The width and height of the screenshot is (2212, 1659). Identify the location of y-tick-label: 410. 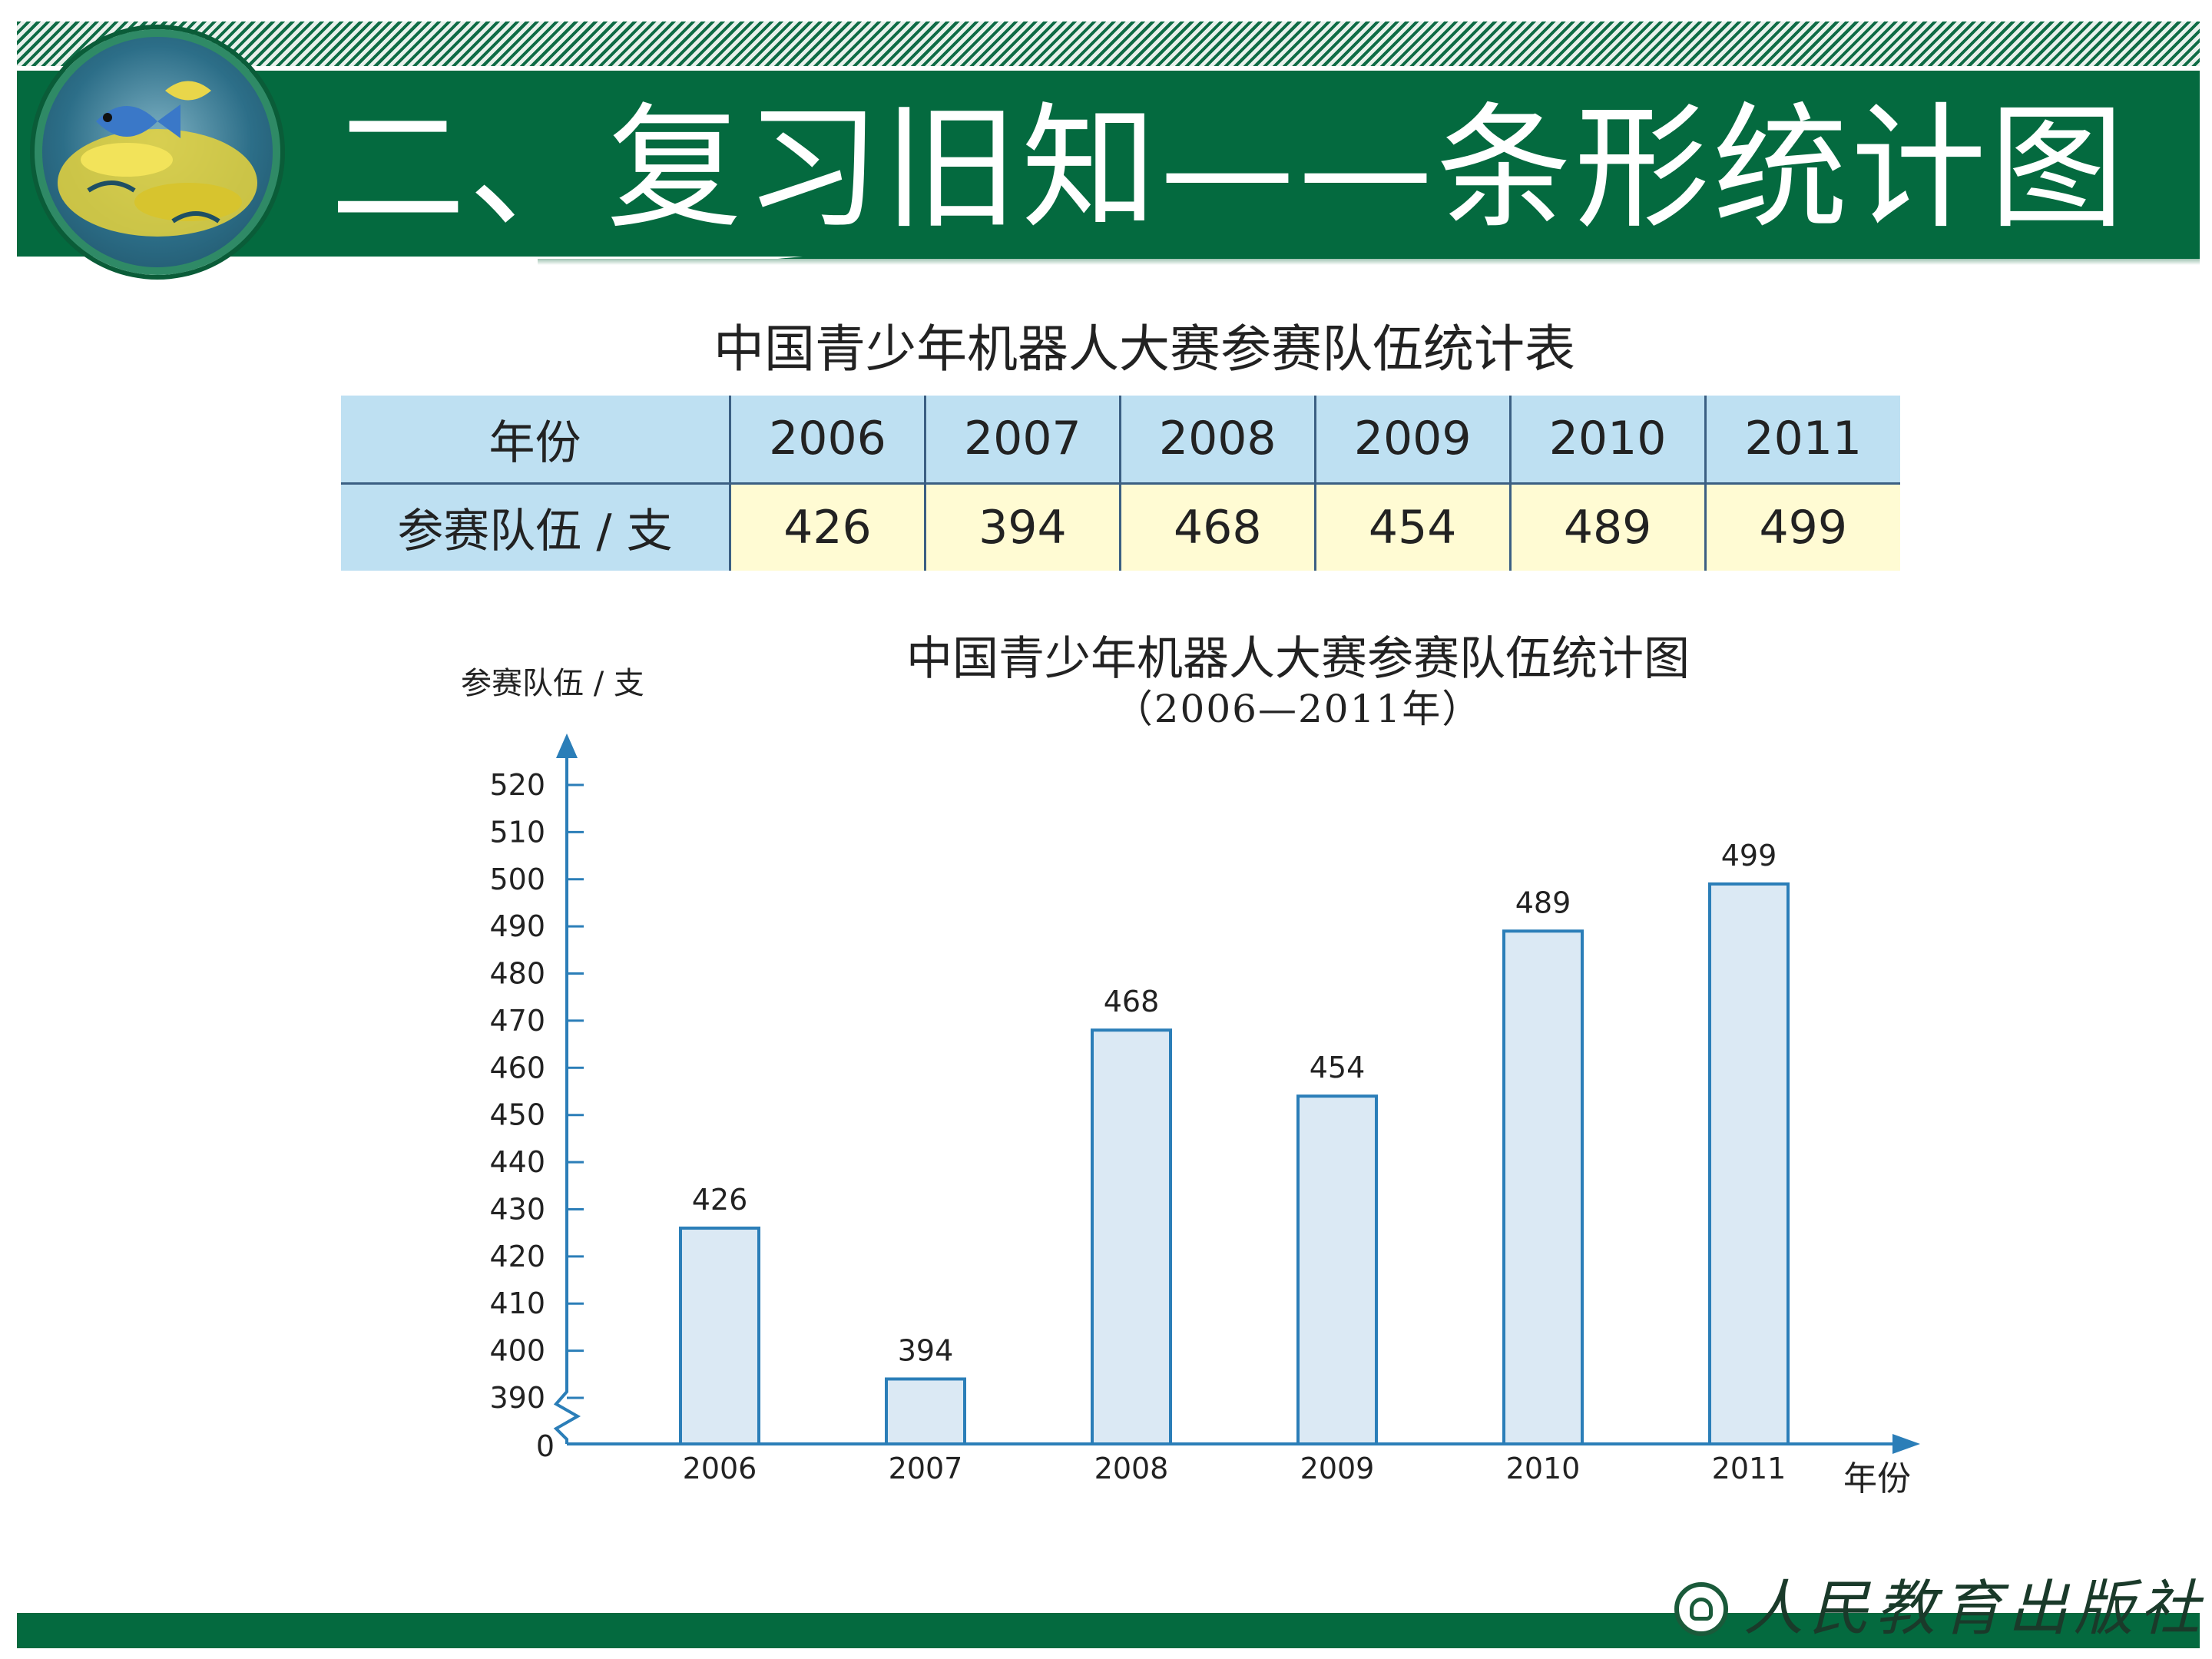
(517, 1303).